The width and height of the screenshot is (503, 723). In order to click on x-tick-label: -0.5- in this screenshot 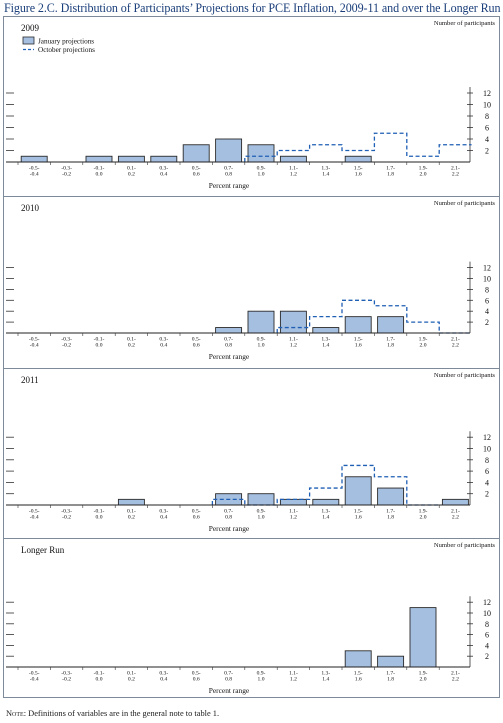, I will do `click(34, 512)`.